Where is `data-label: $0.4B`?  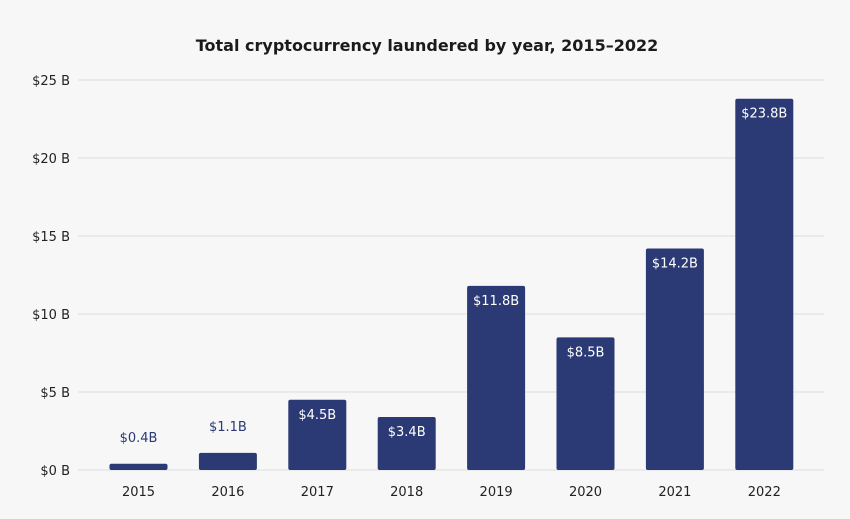
data-label: $0.4B is located at coordinates (139, 438).